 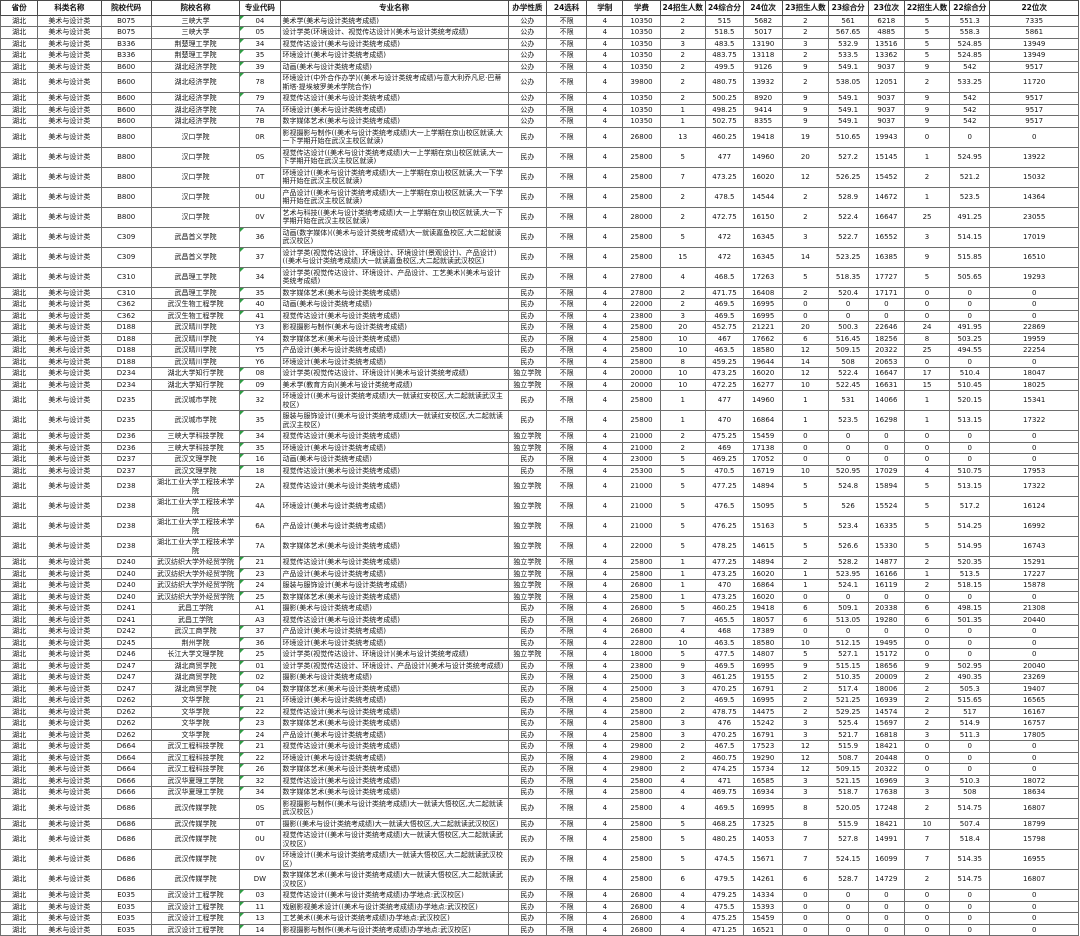 What do you see at coordinates (848, 98) in the screenshot?
I see `table-cell: 549.1` at bounding box center [848, 98].